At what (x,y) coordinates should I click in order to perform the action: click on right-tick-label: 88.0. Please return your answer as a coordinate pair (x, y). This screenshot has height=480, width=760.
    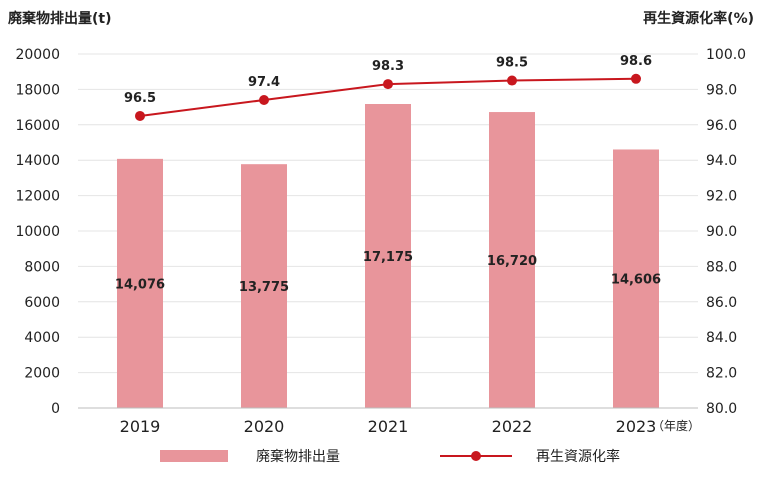
    Looking at the image, I should click on (721, 267).